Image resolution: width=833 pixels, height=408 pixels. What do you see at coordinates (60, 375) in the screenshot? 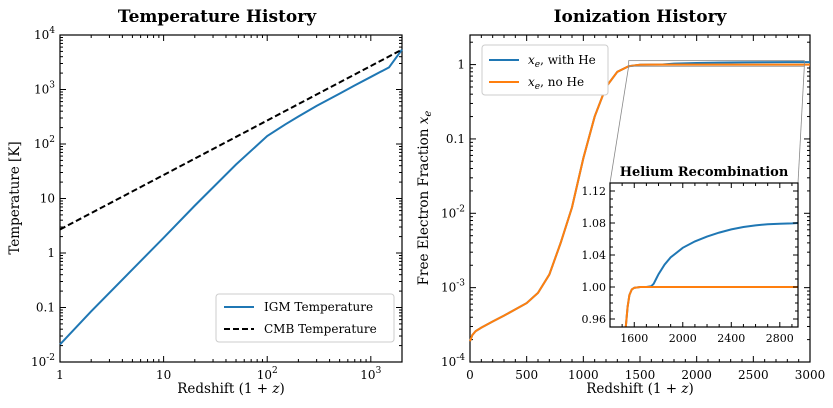
I see `x-tick-label: 1` at bounding box center [60, 375].